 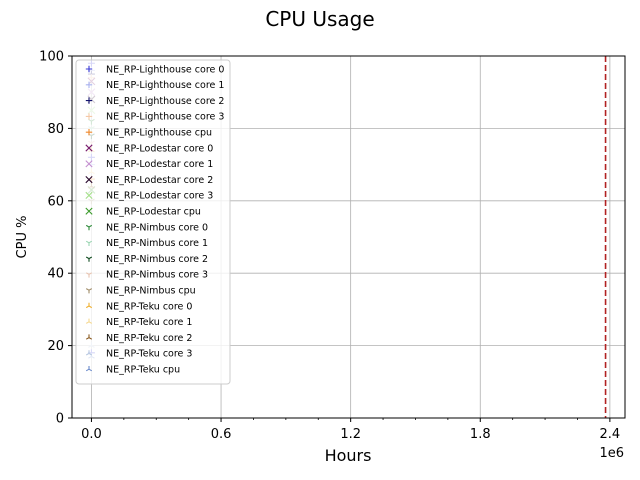 What do you see at coordinates (350, 434) in the screenshot?
I see `x-tick-label: 1.2` at bounding box center [350, 434].